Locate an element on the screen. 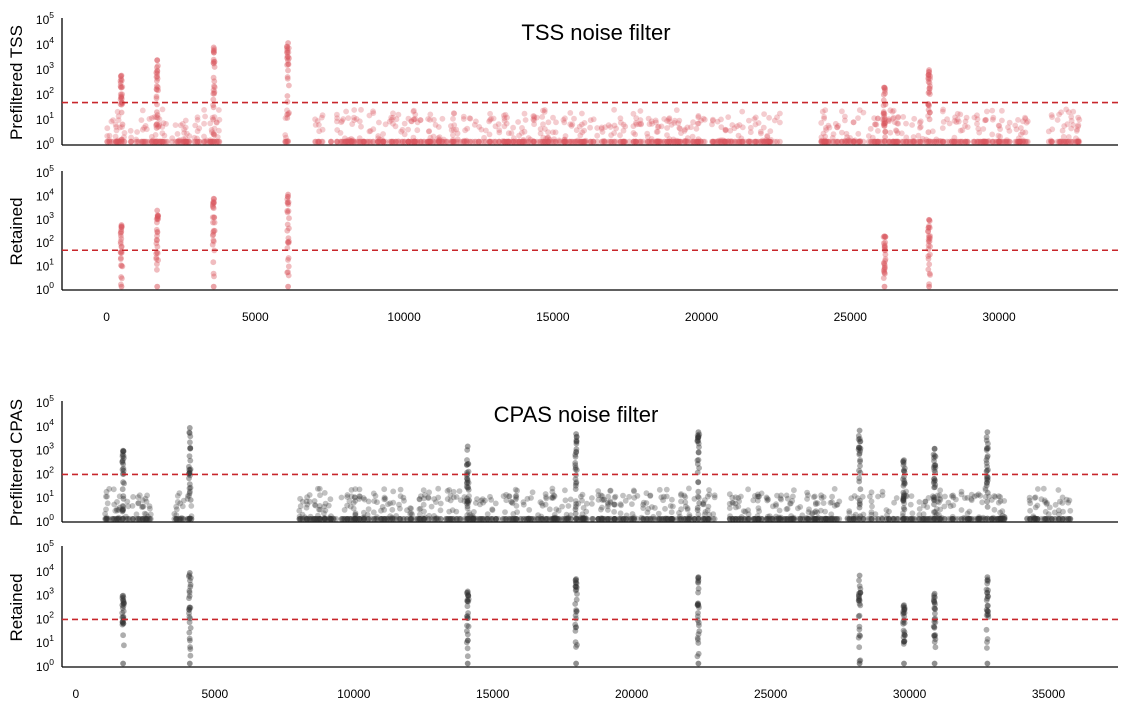 This screenshot has width=1125, height=712. y-tick-label: 104 is located at coordinates (45, 194).